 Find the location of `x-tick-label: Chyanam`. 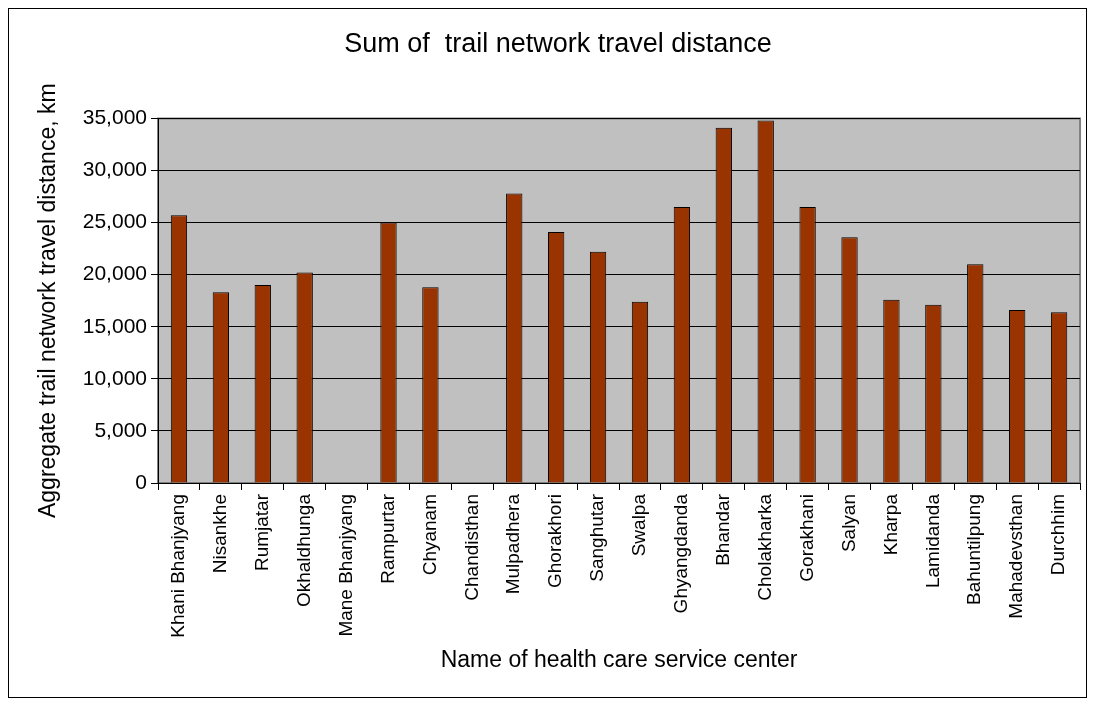

x-tick-label: Chyanam is located at coordinates (429, 535).